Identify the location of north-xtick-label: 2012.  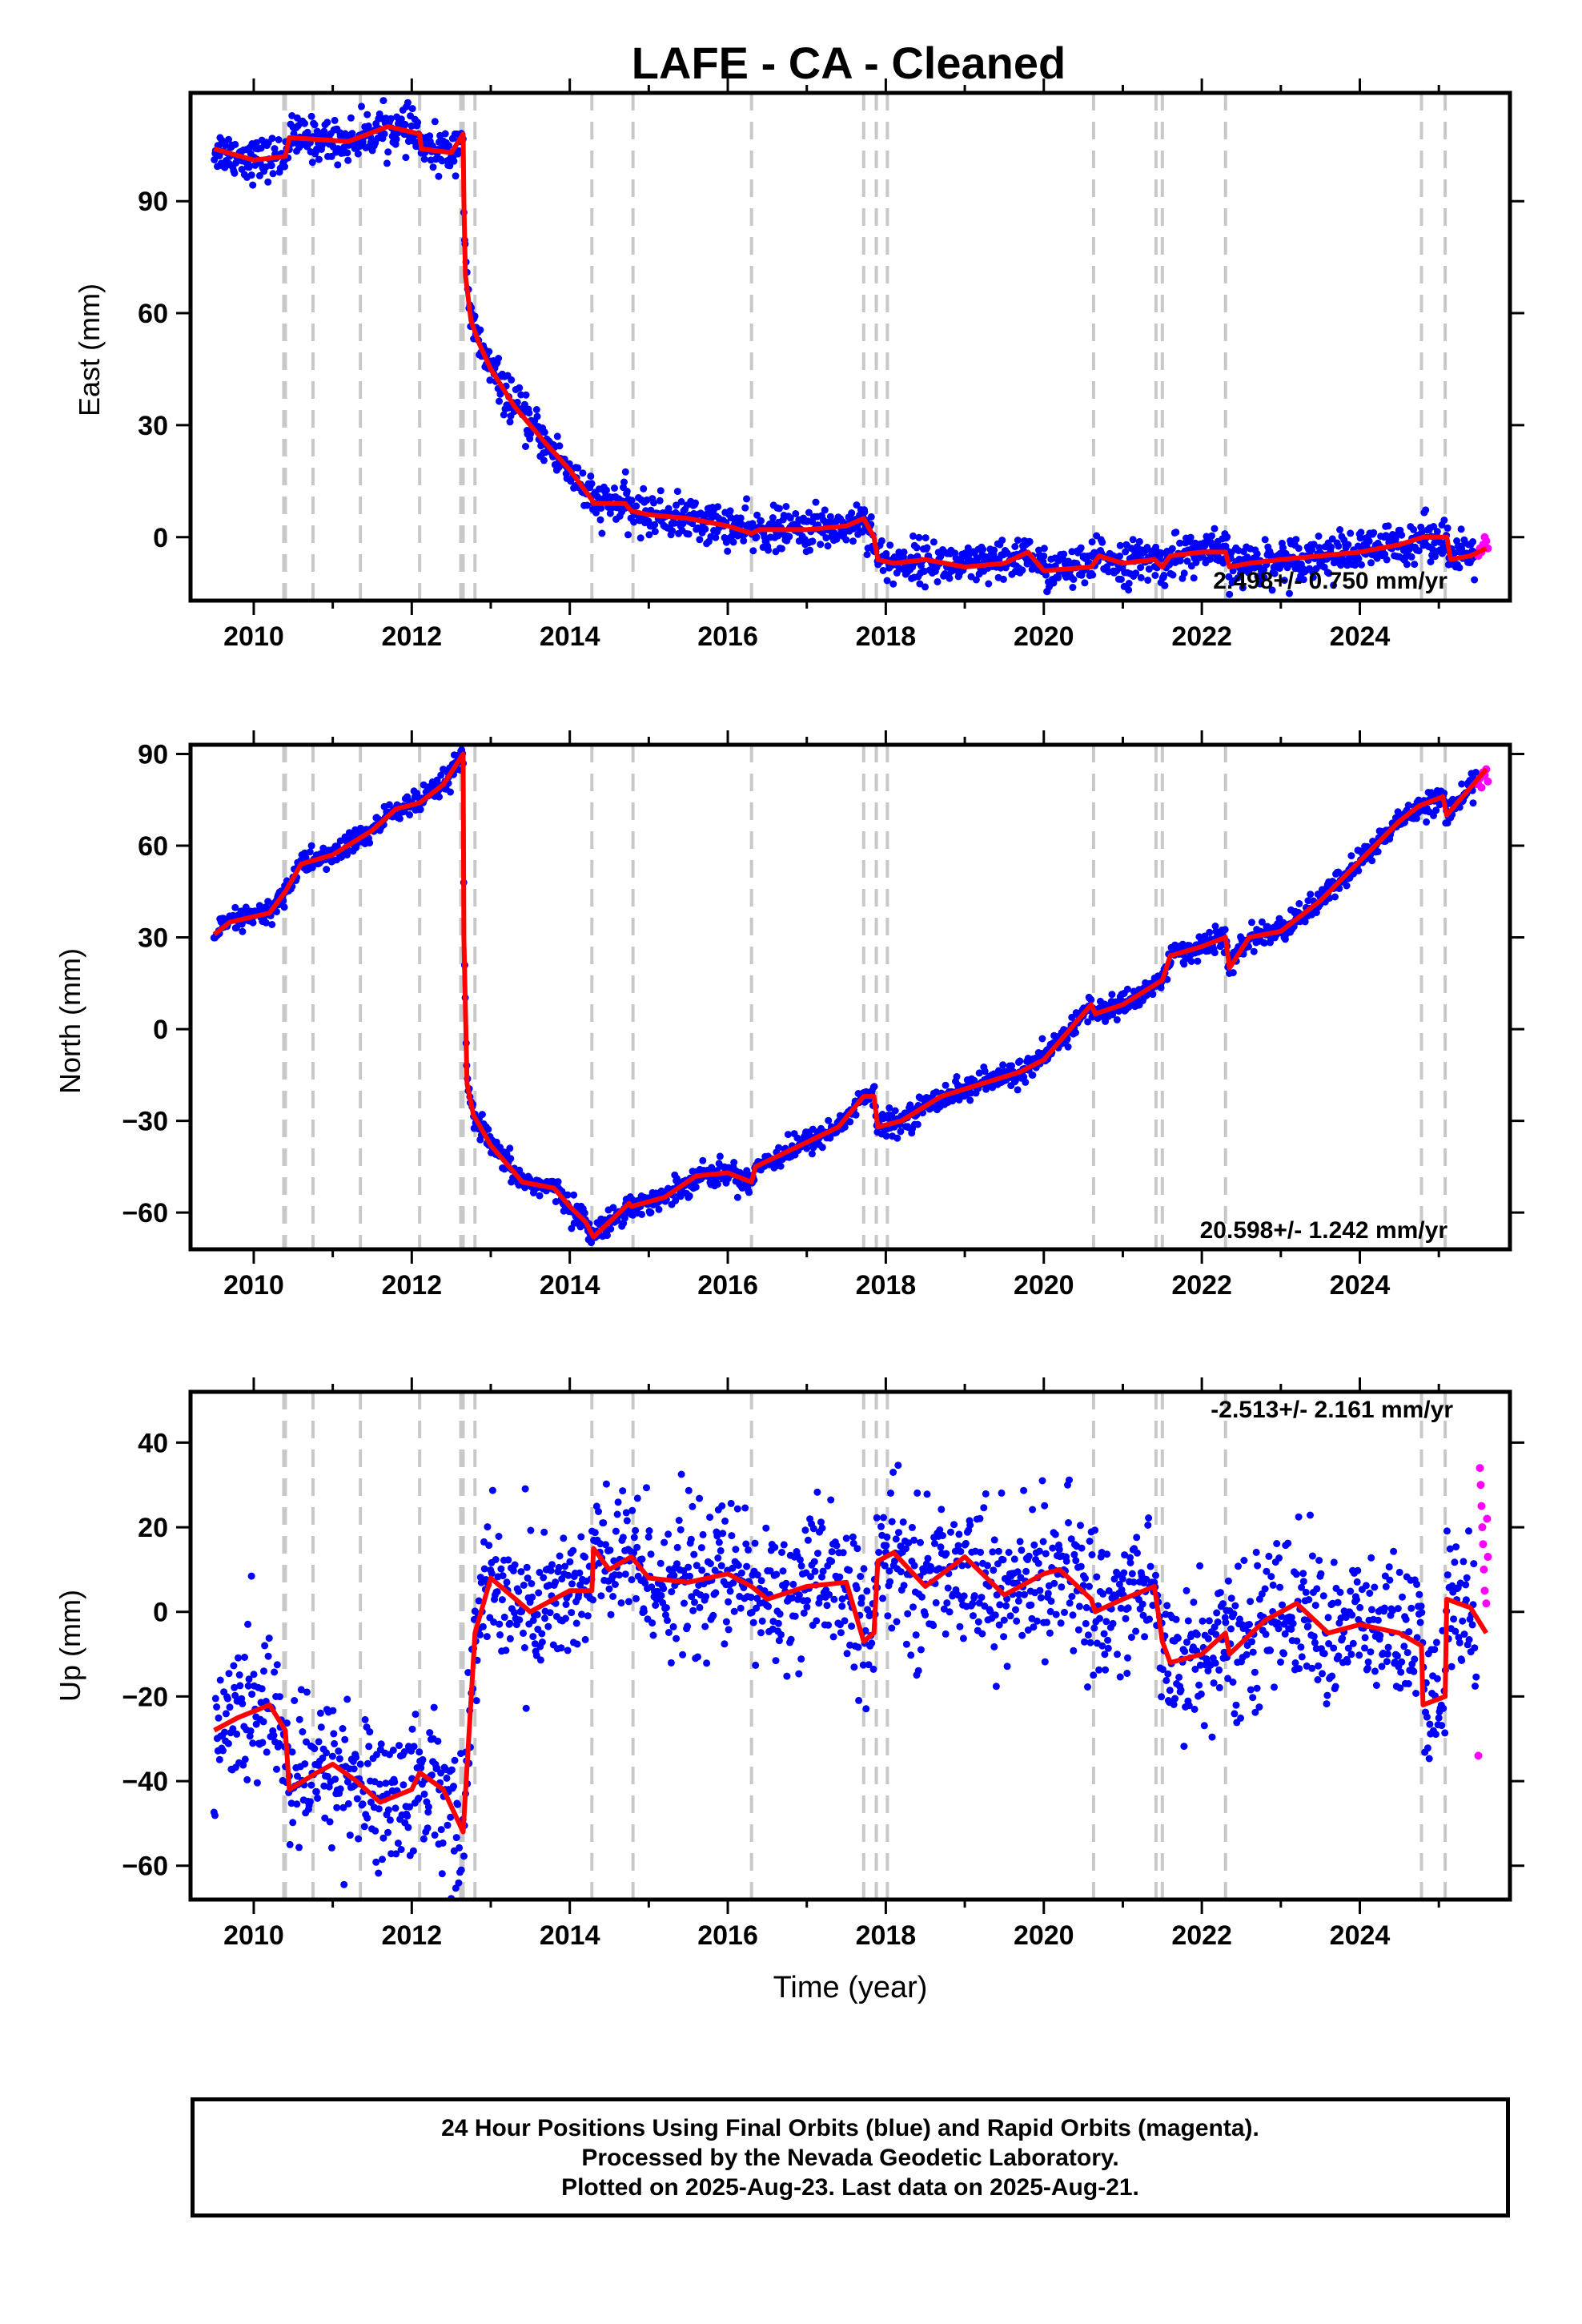
(412, 1285).